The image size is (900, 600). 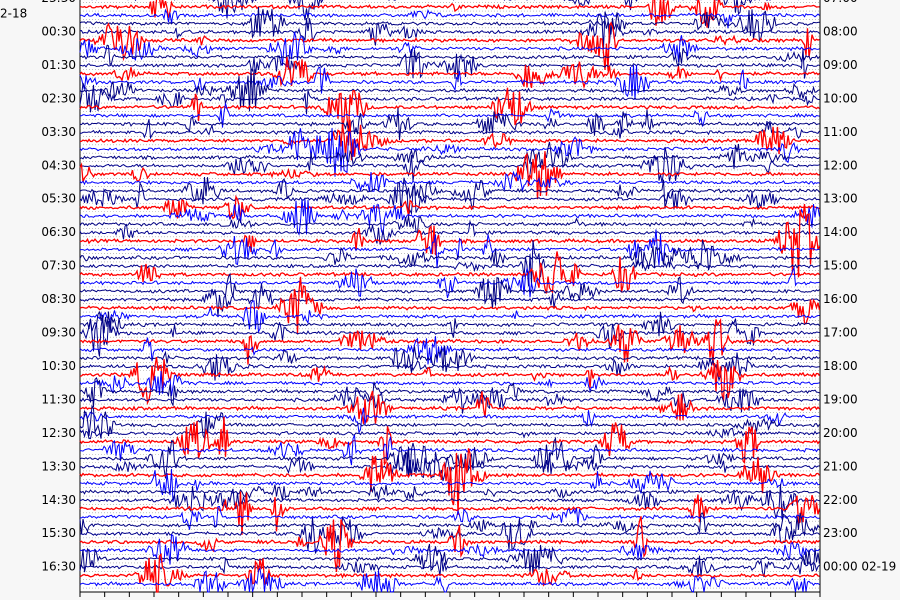 What do you see at coordinates (58, 2) in the screenshot?
I see `left-time-label: 23:30` at bounding box center [58, 2].